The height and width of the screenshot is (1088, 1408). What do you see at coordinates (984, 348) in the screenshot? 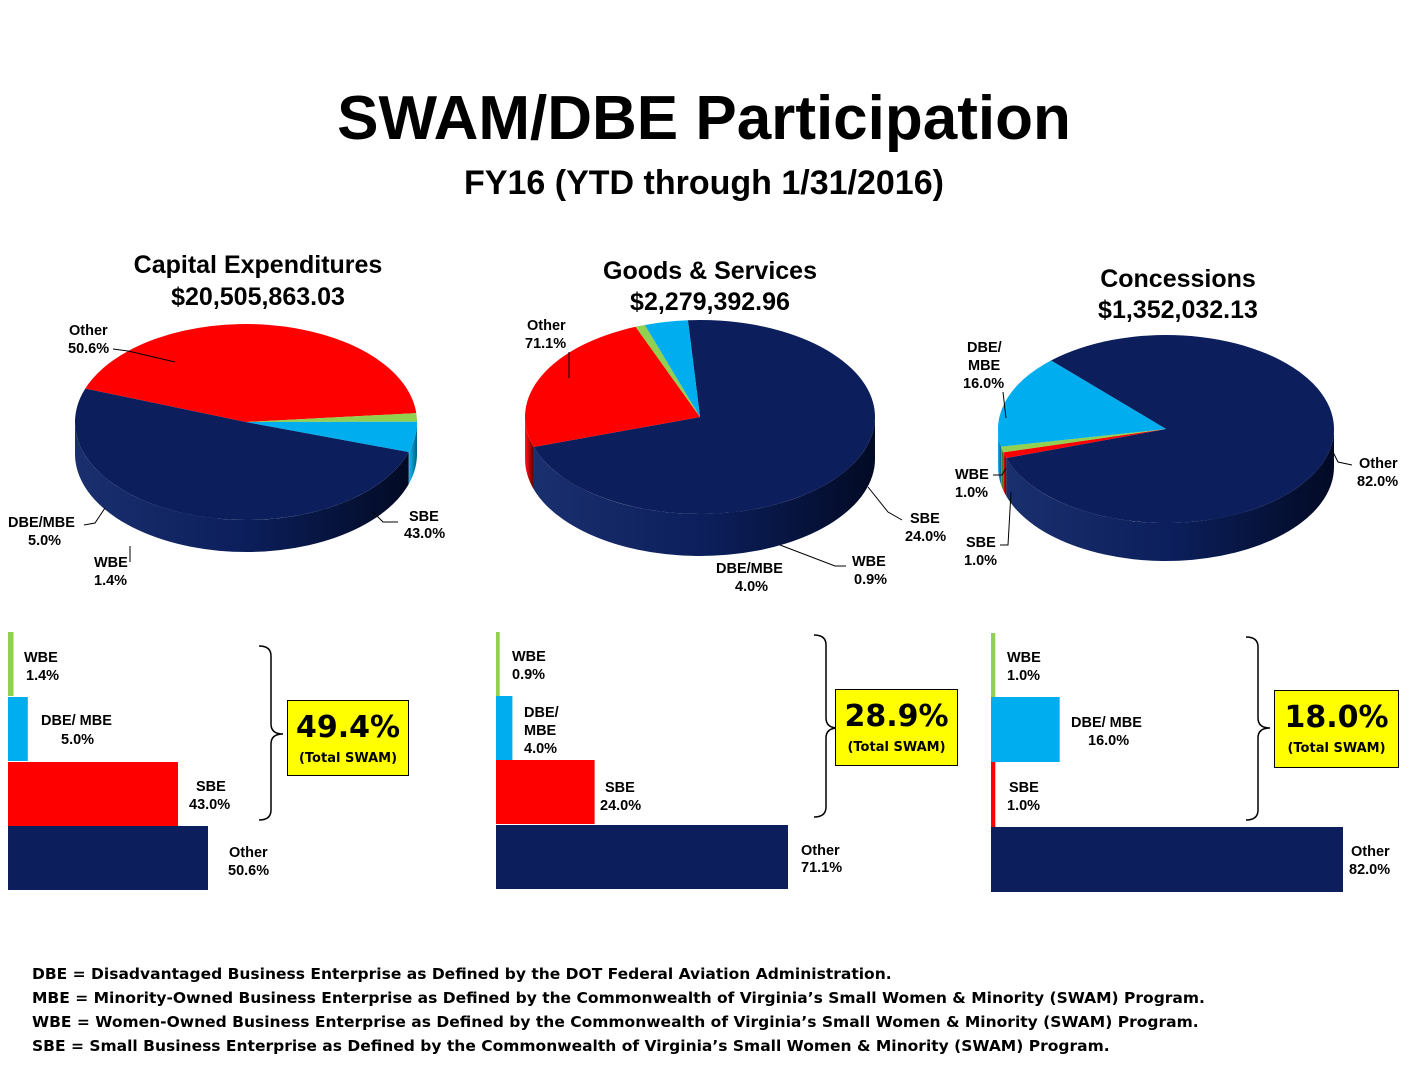
I see `label-name-line1: DBE/` at bounding box center [984, 348].